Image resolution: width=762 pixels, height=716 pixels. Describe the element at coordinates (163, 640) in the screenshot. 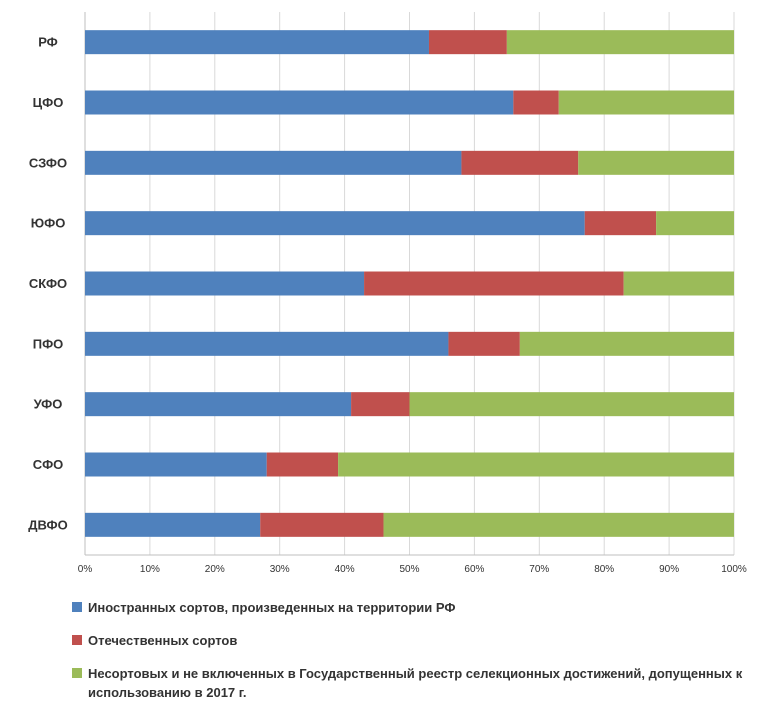

I see `legend-label-domestic: Отечественных сортов` at that location.